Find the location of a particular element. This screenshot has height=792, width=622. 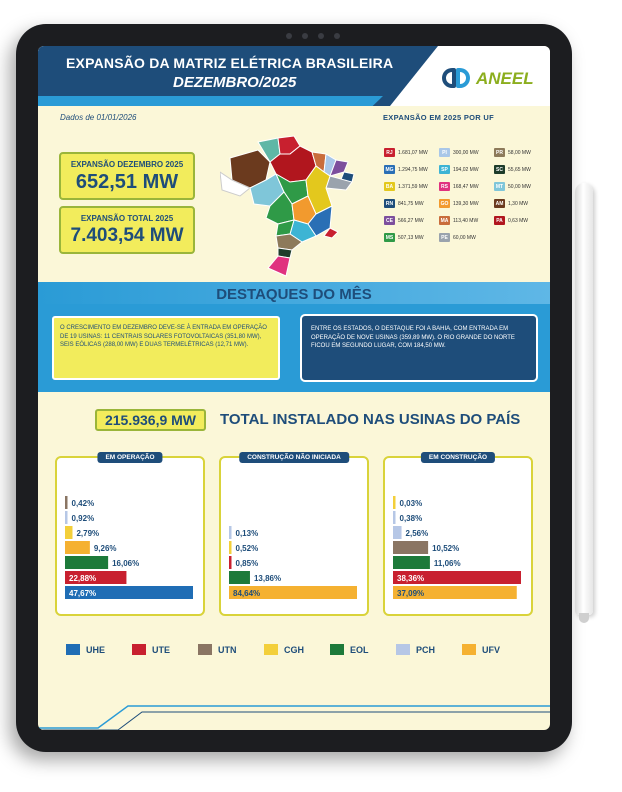

uf-item-pa: PA 0,63 MW is located at coordinates (511, 220).